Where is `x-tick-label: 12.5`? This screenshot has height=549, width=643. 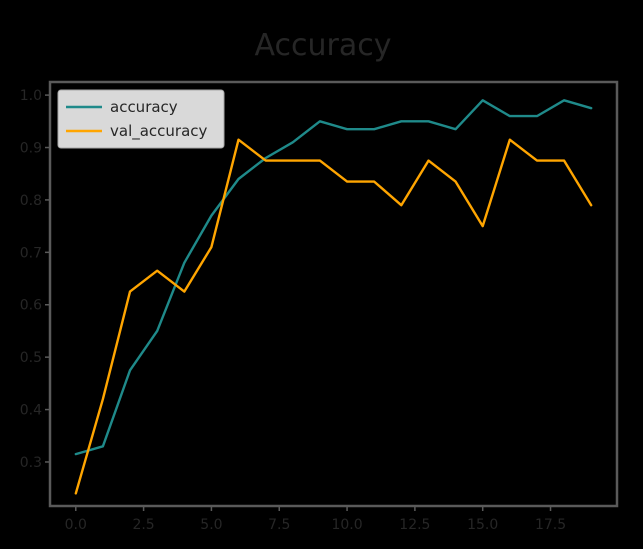
x-tick-label: 12.5 is located at coordinates (414, 525).